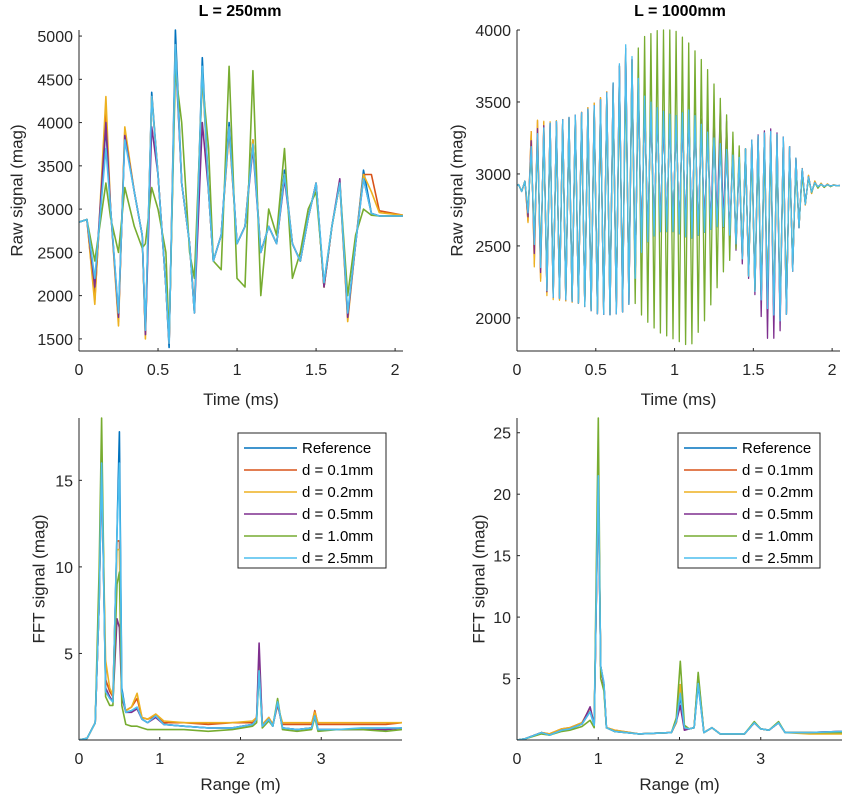 This screenshot has width=845, height=799. Describe the element at coordinates (55, 80) in the screenshot. I see `y-tick-label: 4500` at that location.